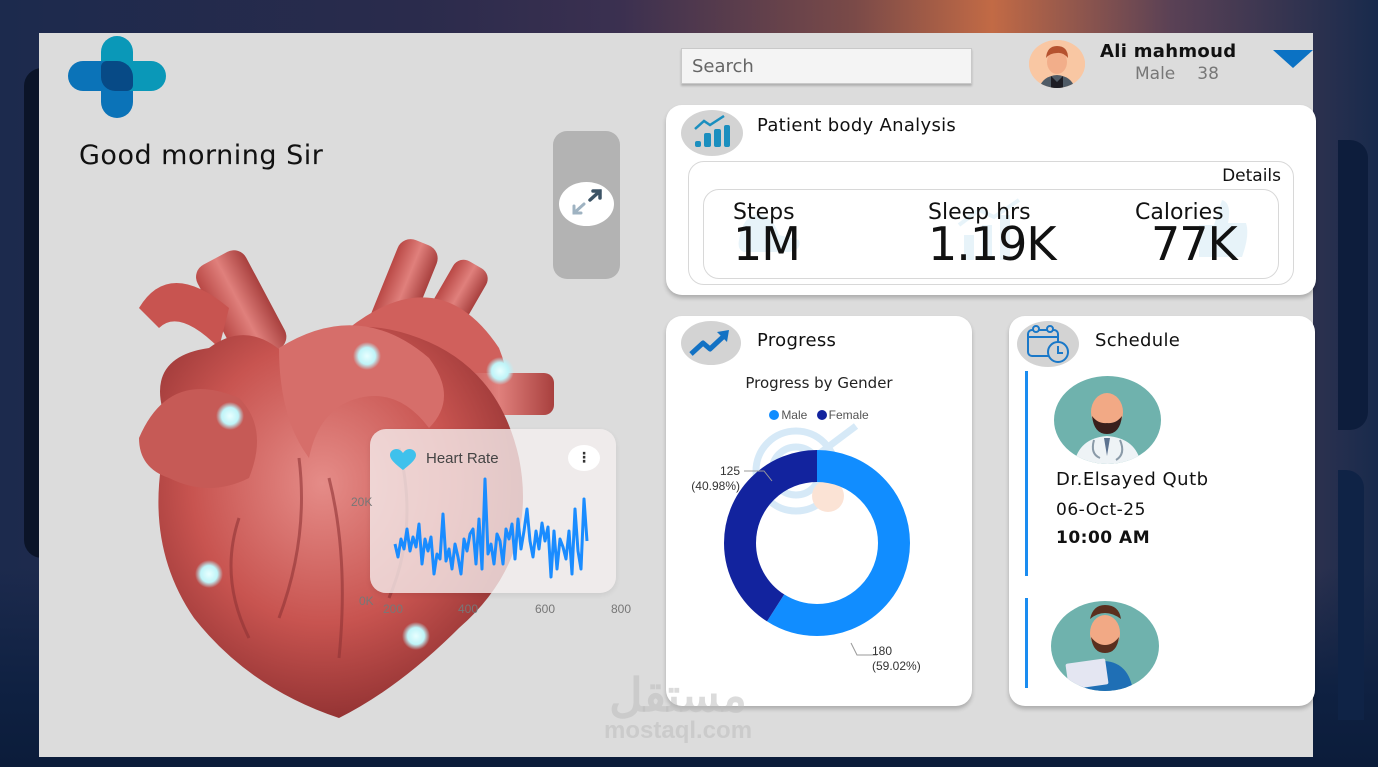 This screenshot has height=767, width=1378. What do you see at coordinates (1101, 510) in the screenshot?
I see `appointment-date: 06-Oct-25` at bounding box center [1101, 510].